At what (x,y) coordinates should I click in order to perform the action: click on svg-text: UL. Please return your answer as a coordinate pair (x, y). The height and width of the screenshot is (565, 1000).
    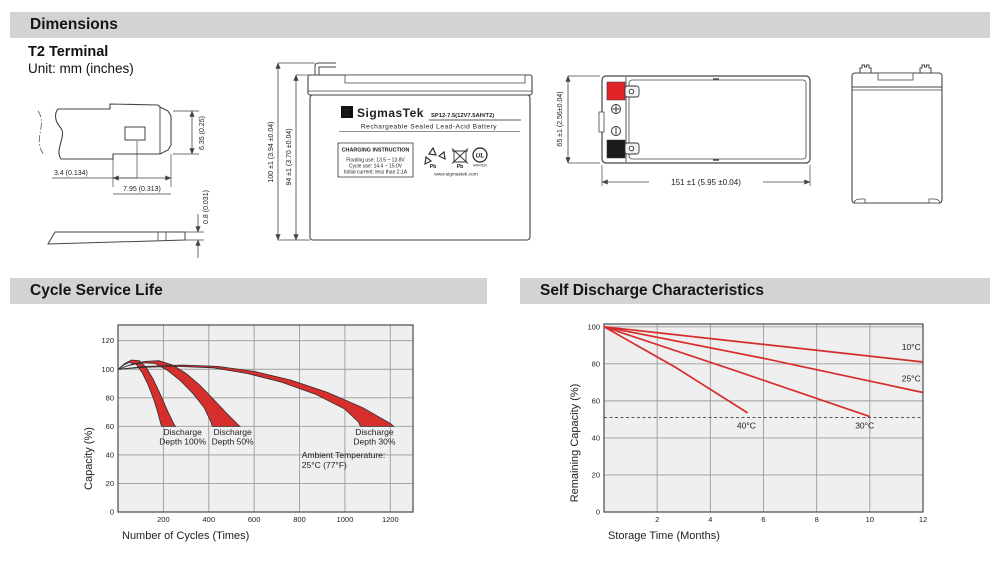
    Looking at the image, I should click on (480, 156).